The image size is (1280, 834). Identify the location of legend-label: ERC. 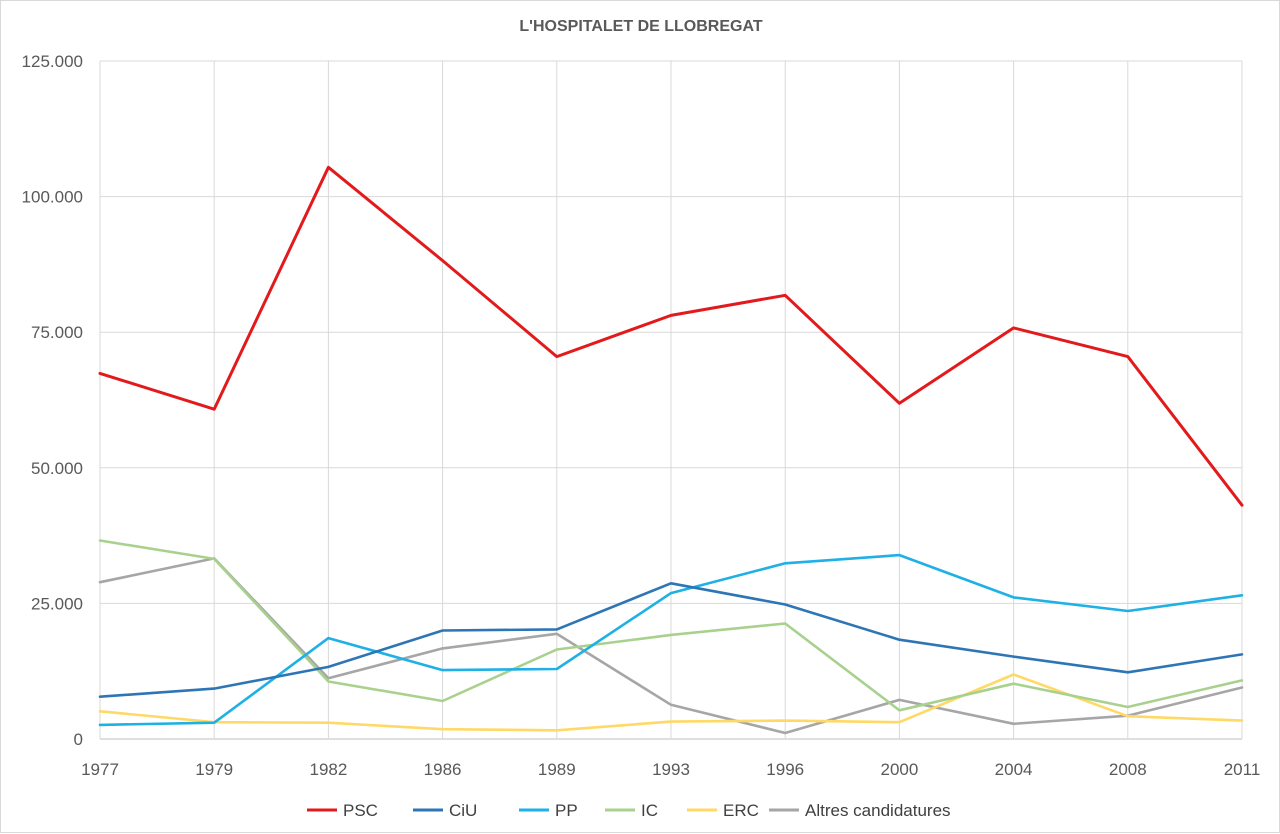
(741, 810).